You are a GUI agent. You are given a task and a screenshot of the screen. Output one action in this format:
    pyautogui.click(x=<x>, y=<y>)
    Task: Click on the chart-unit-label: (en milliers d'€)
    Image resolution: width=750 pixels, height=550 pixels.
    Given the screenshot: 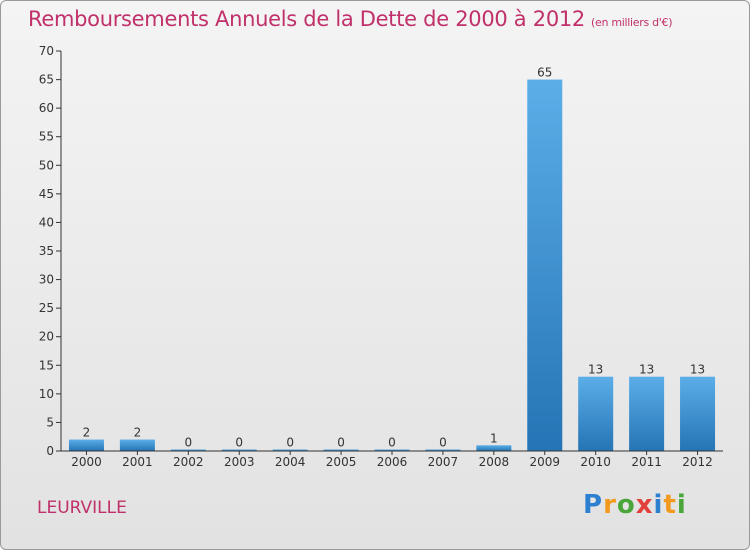 What is the action you would take?
    pyautogui.click(x=632, y=22)
    